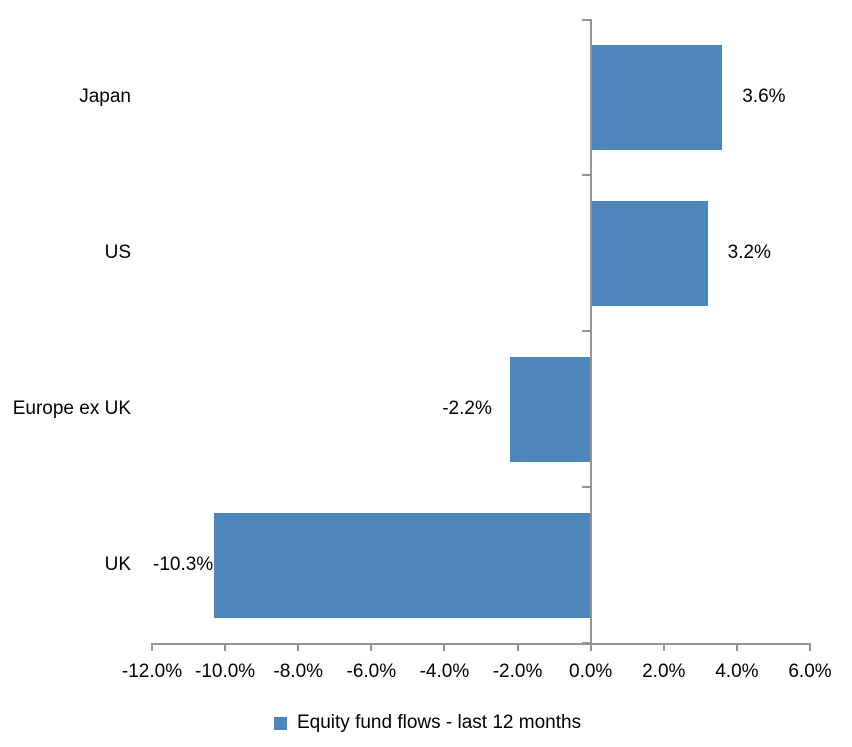 The height and width of the screenshot is (747, 852). I want to click on zero-axis-line, so click(590, 335).